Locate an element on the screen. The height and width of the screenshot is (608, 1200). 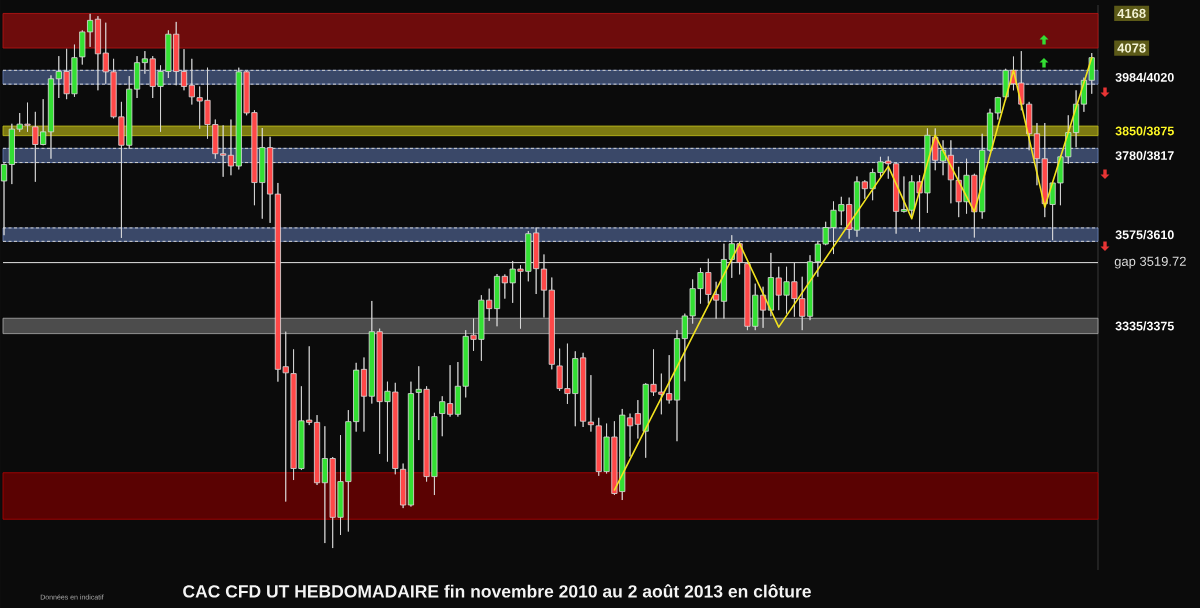
band-label: 3850/3875 is located at coordinates (1144, 131).